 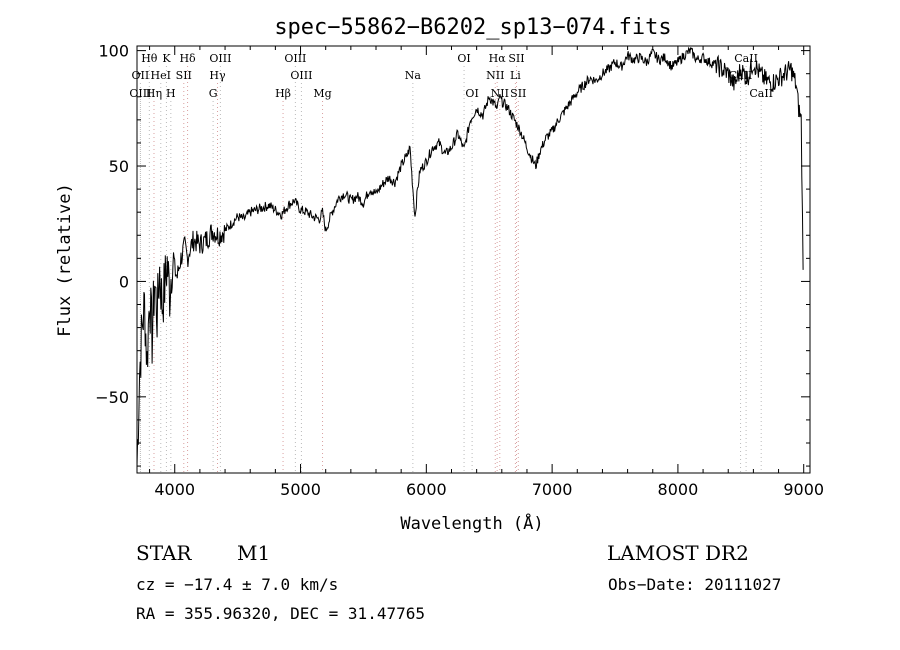 What do you see at coordinates (498, 58) in the screenshot?
I see `spectral-line-label: Hα` at bounding box center [498, 58].